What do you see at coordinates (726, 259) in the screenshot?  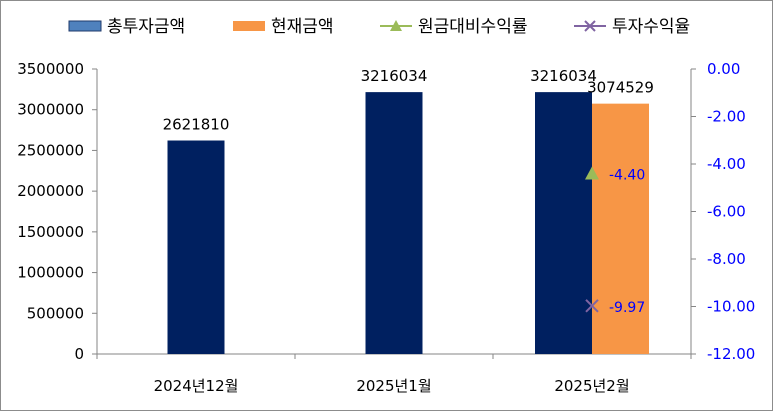 I see `right-tick-label: -8.00` at bounding box center [726, 259].